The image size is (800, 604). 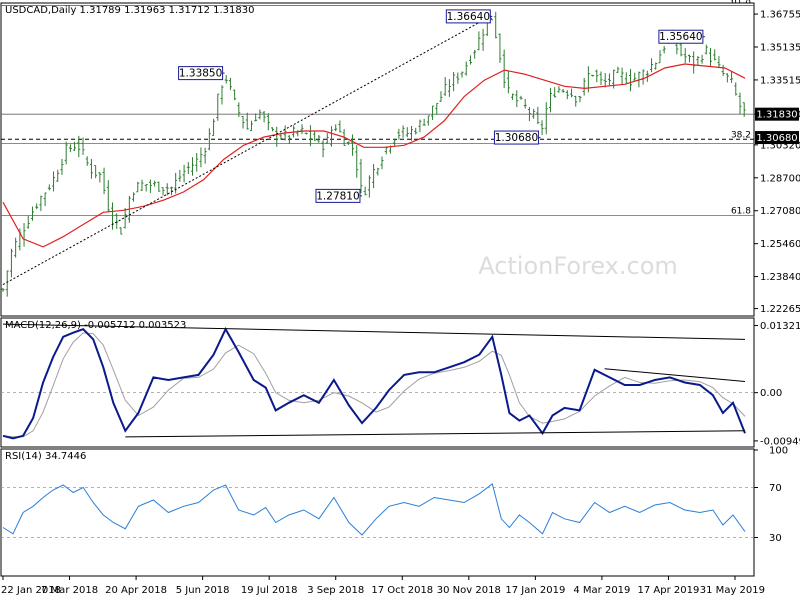 What do you see at coordinates (201, 73) in the screenshot?
I see `price-callout-0: 1.33850` at bounding box center [201, 73].